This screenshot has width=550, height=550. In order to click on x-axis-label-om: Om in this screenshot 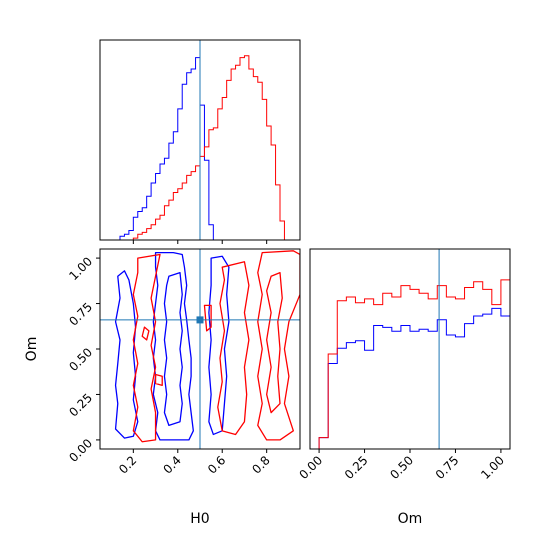, I will do `click(410, 519)`.